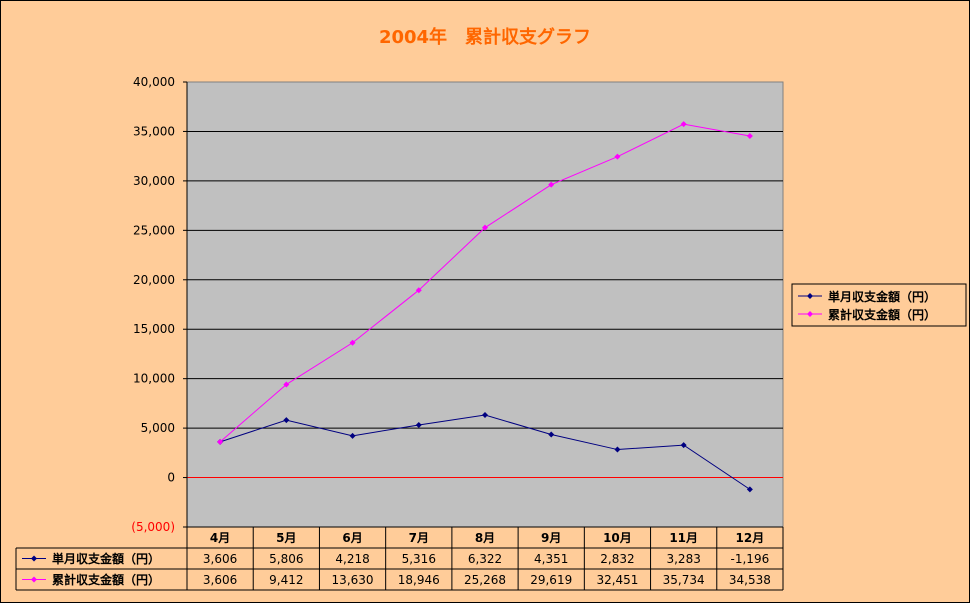 The height and width of the screenshot is (603, 970). What do you see at coordinates (485, 538) in the screenshot?
I see `x-category-label: 8月` at bounding box center [485, 538].